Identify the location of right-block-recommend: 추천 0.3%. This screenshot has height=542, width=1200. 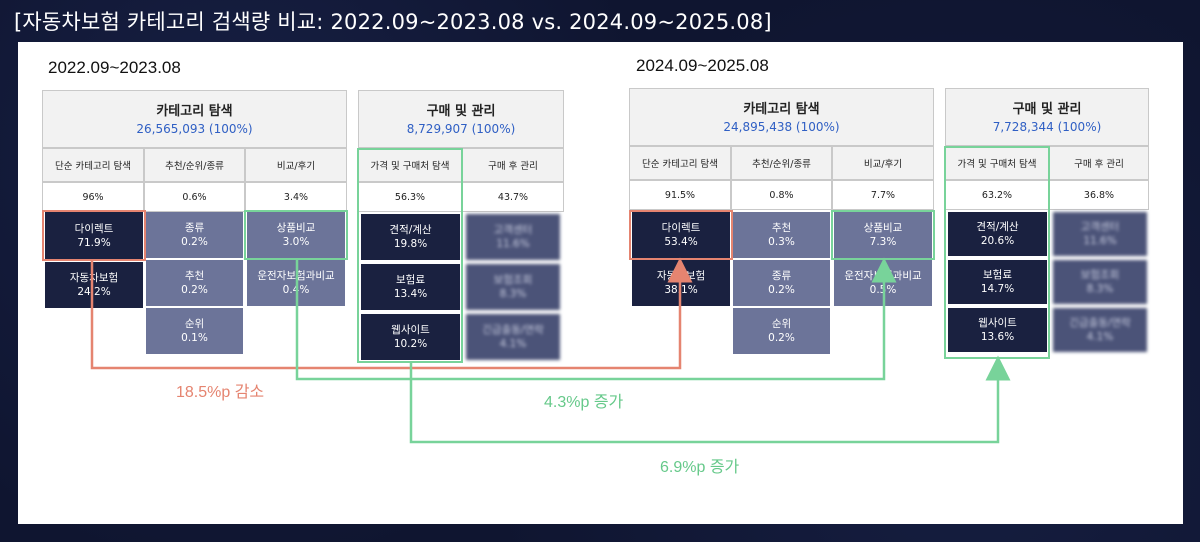
(781, 235).